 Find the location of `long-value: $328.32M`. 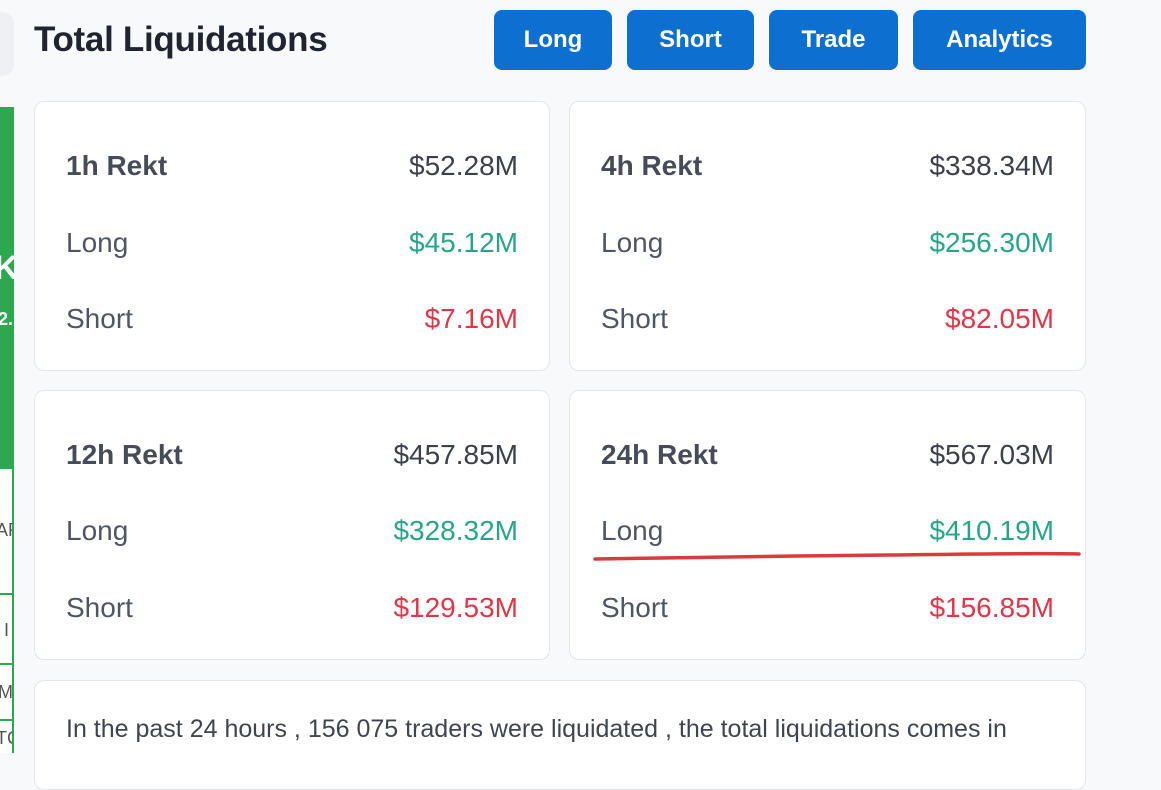

long-value: $328.32M is located at coordinates (455, 530).